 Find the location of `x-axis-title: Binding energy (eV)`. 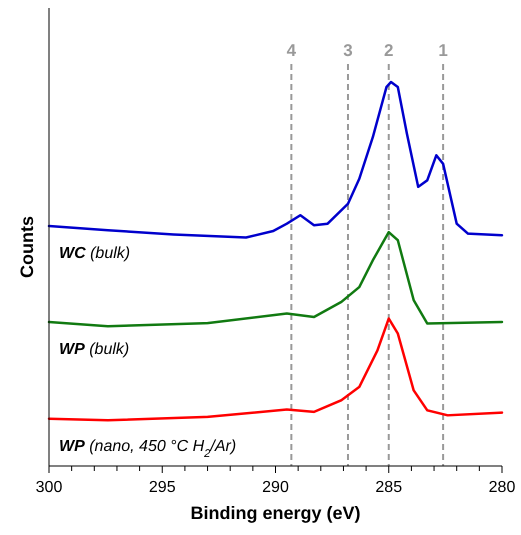

x-axis-title: Binding energy (eV) is located at coordinates (275, 513).